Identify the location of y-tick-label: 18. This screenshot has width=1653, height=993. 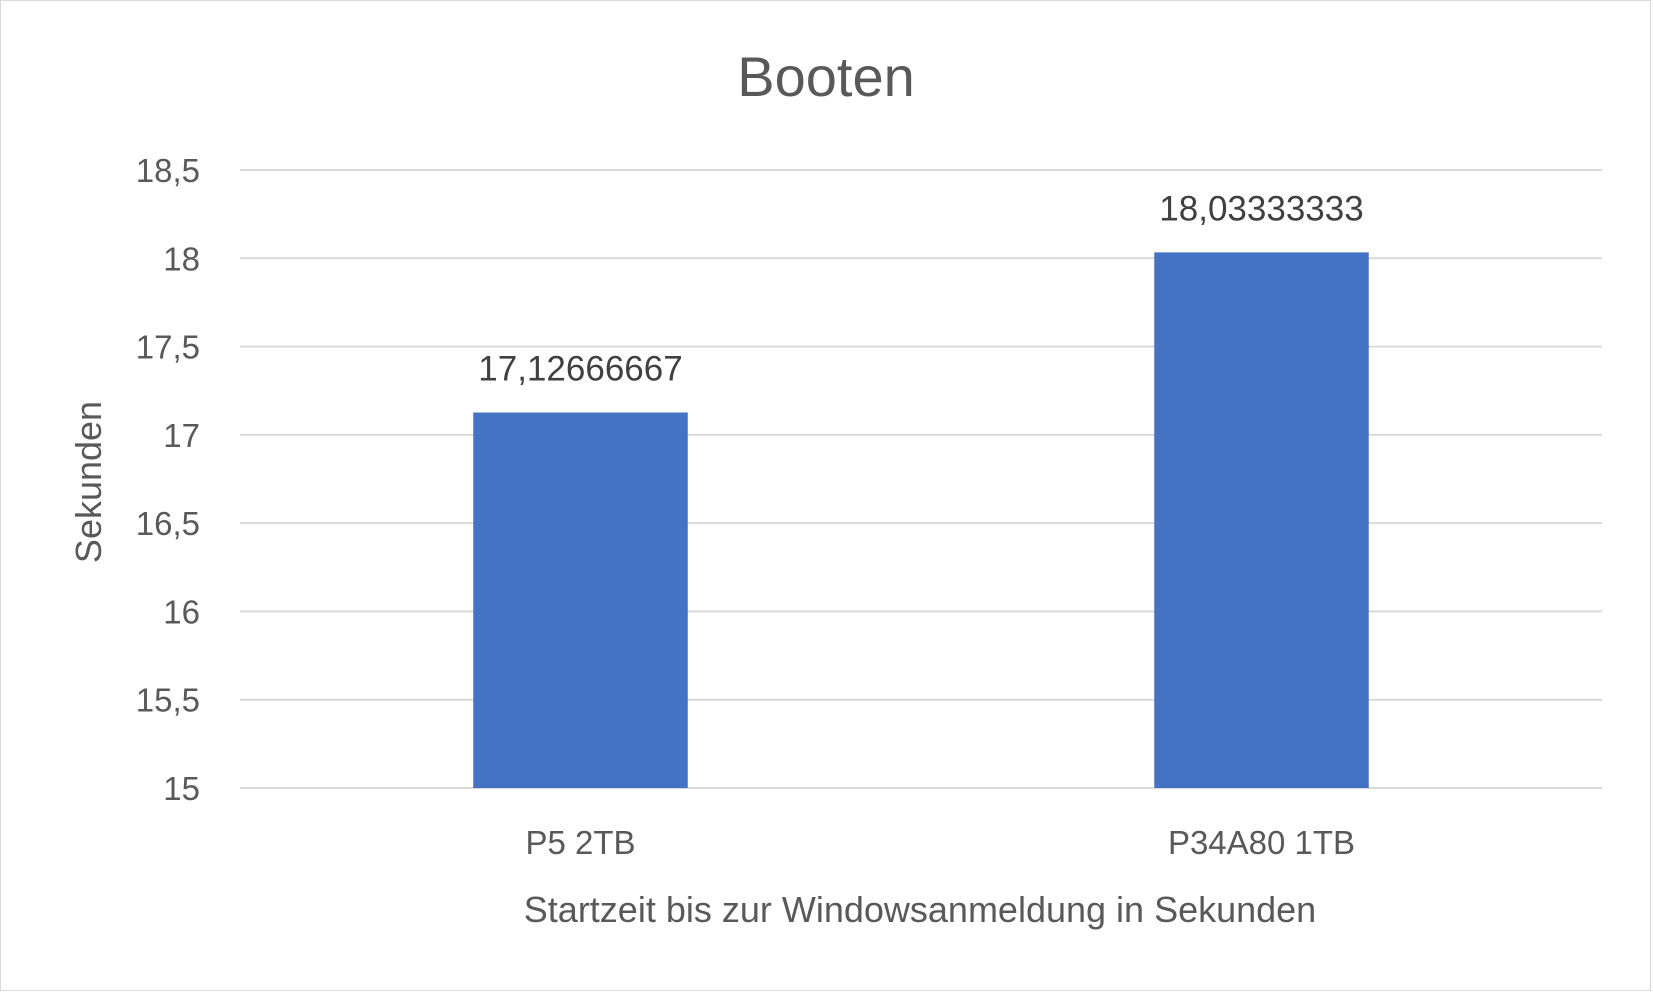
(181, 258).